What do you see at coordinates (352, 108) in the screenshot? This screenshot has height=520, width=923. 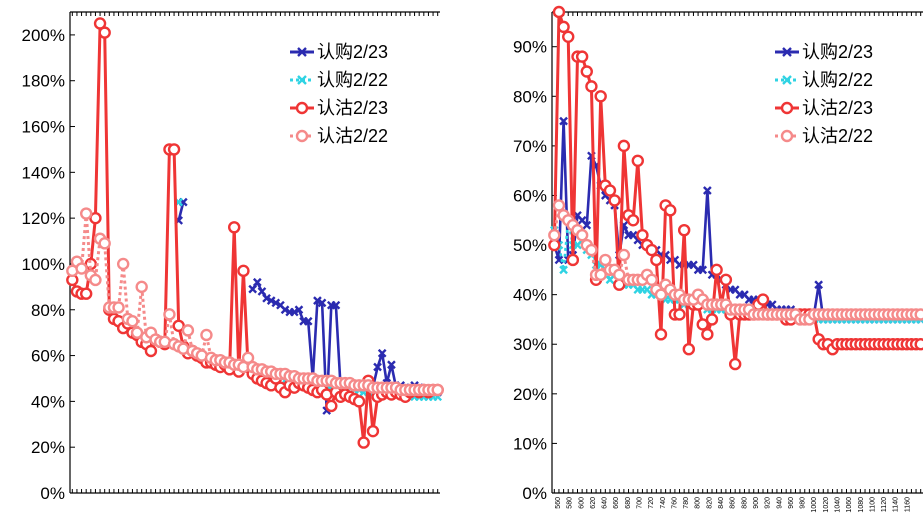 I see `legend-label: 认沽2/23` at bounding box center [352, 108].